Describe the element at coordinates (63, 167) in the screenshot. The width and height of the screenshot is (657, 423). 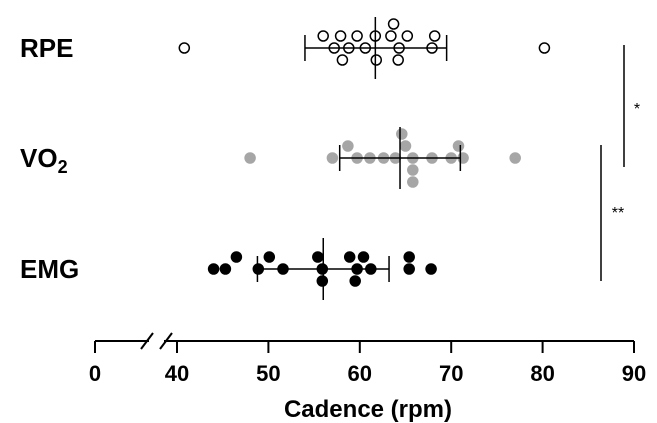
I see `category-label-vo2-subscript: 2` at that location.